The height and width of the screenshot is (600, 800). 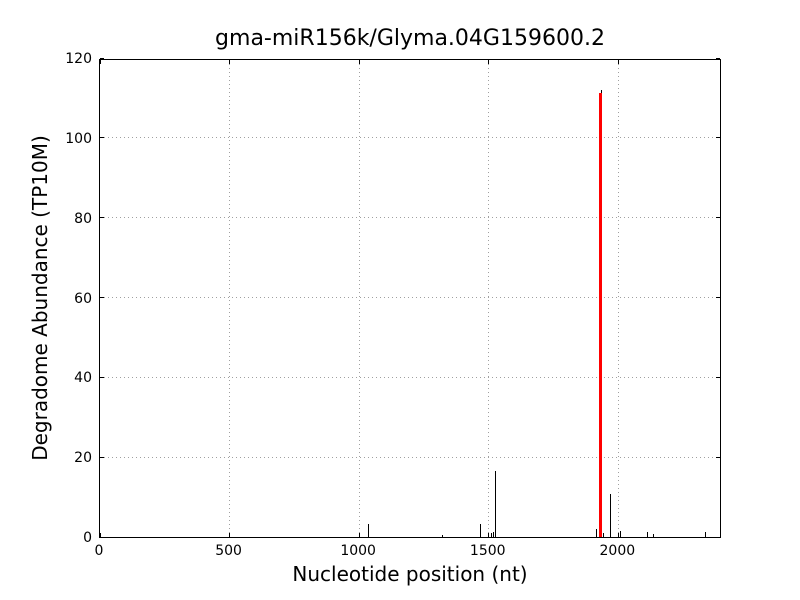 I want to click on x-tick-label: 1000, so click(x=358, y=551).